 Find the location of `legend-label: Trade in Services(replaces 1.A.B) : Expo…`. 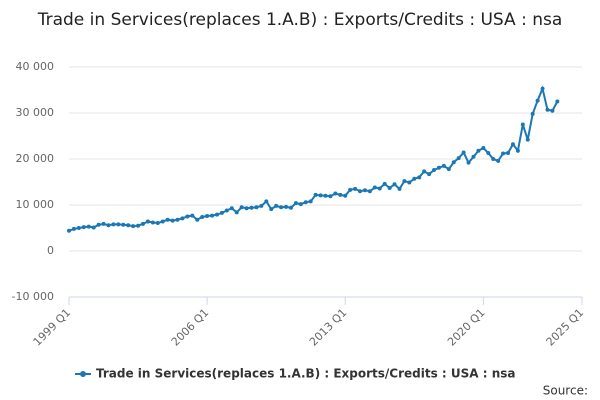

legend-label: Trade in Services(replaces 1.A.B) : Expo… is located at coordinates (306, 374).